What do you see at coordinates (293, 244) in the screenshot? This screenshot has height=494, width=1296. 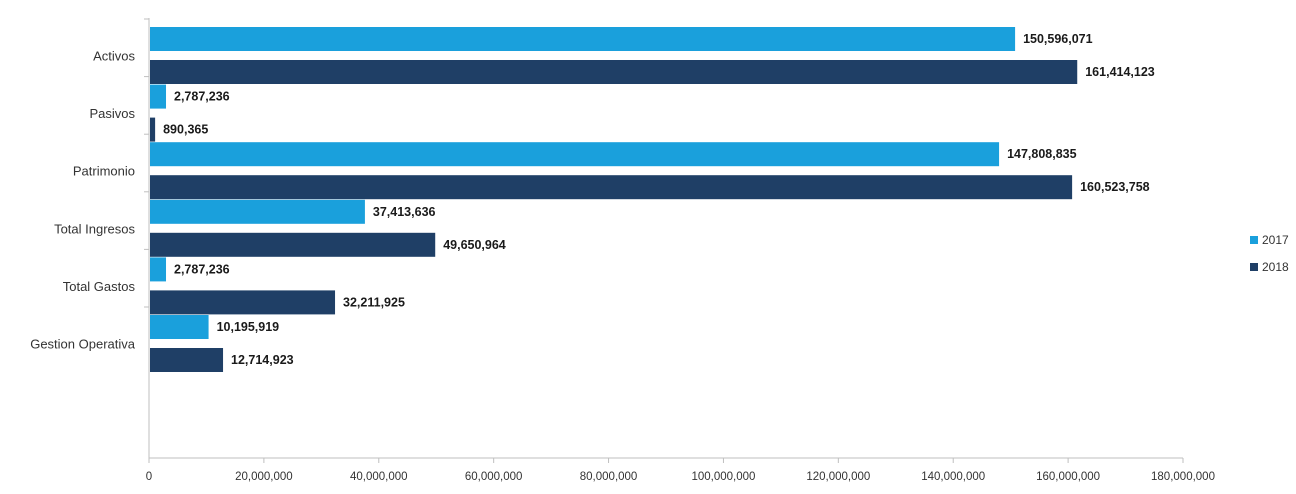 I see `bar-2018-total-ingresos` at bounding box center [293, 244].